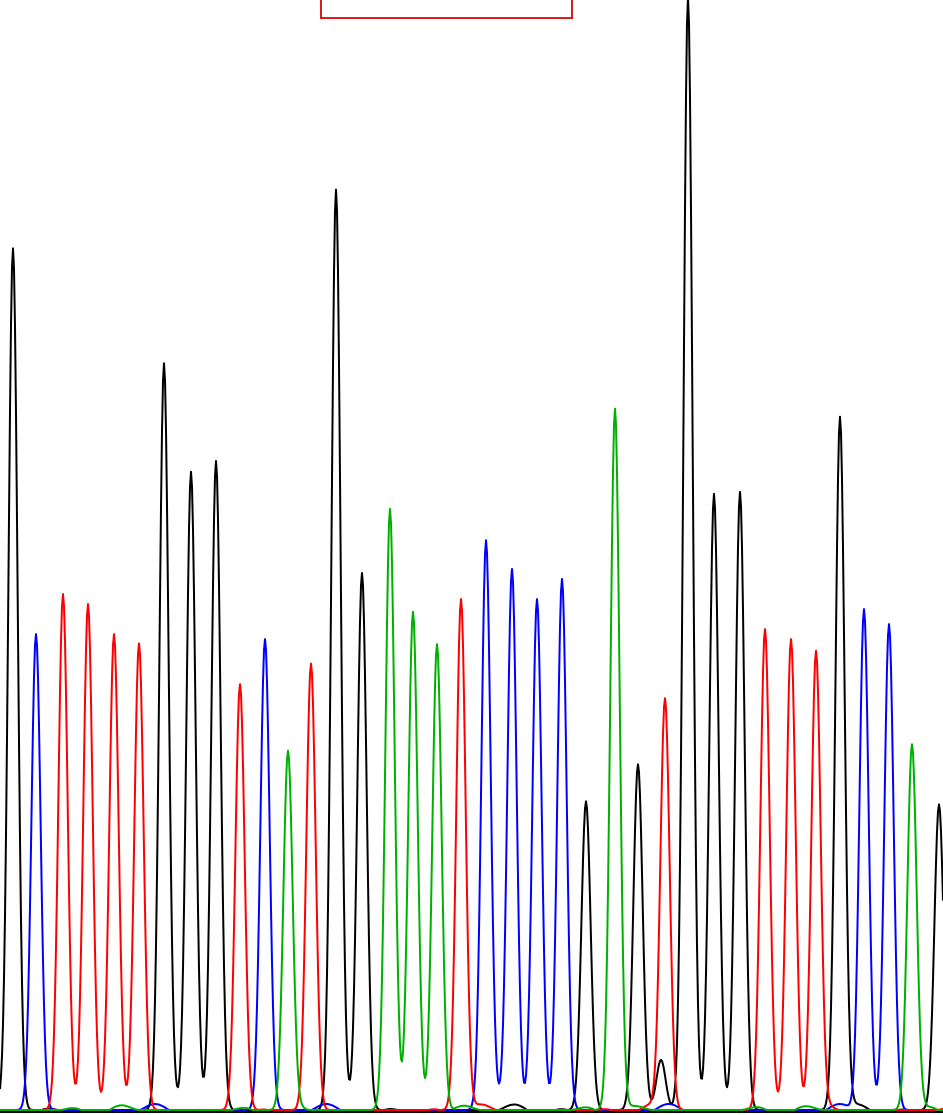  What do you see at coordinates (446, 10) in the screenshot?
I see `highlight-box` at bounding box center [446, 10].